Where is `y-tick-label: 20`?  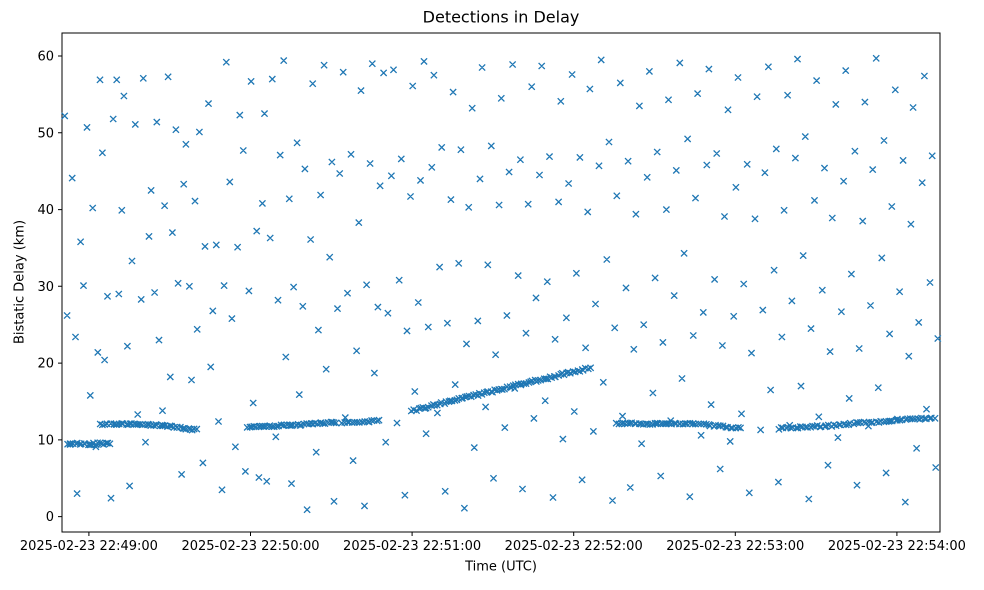
y-tick-label: 20 is located at coordinates (45, 364).